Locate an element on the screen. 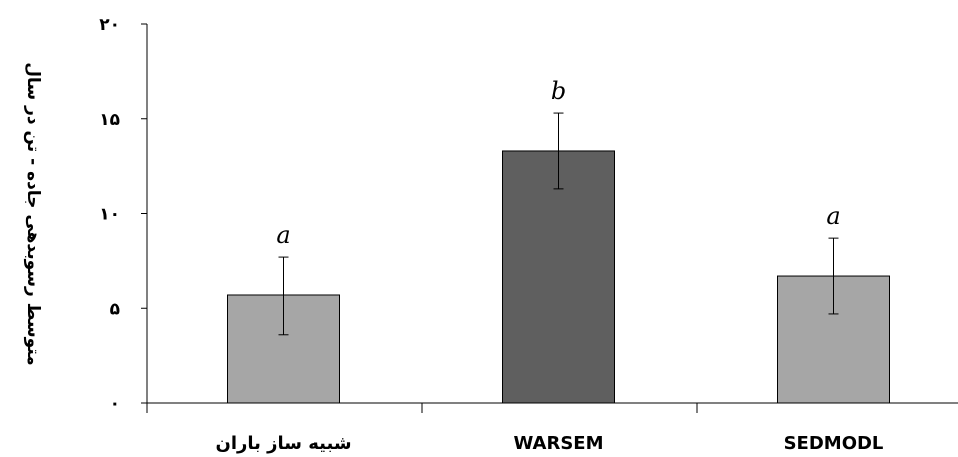 The image size is (958, 457). x-category-label: شبیه ساز باران is located at coordinates (283, 443).